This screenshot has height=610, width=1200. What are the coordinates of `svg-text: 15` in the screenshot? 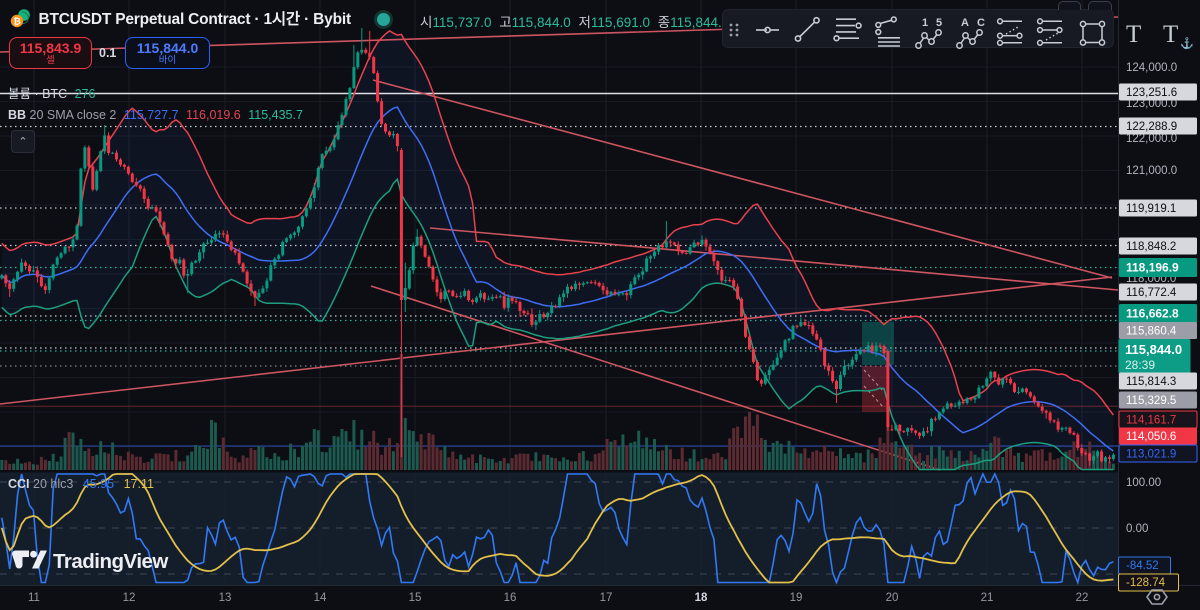 It's located at (415, 598).